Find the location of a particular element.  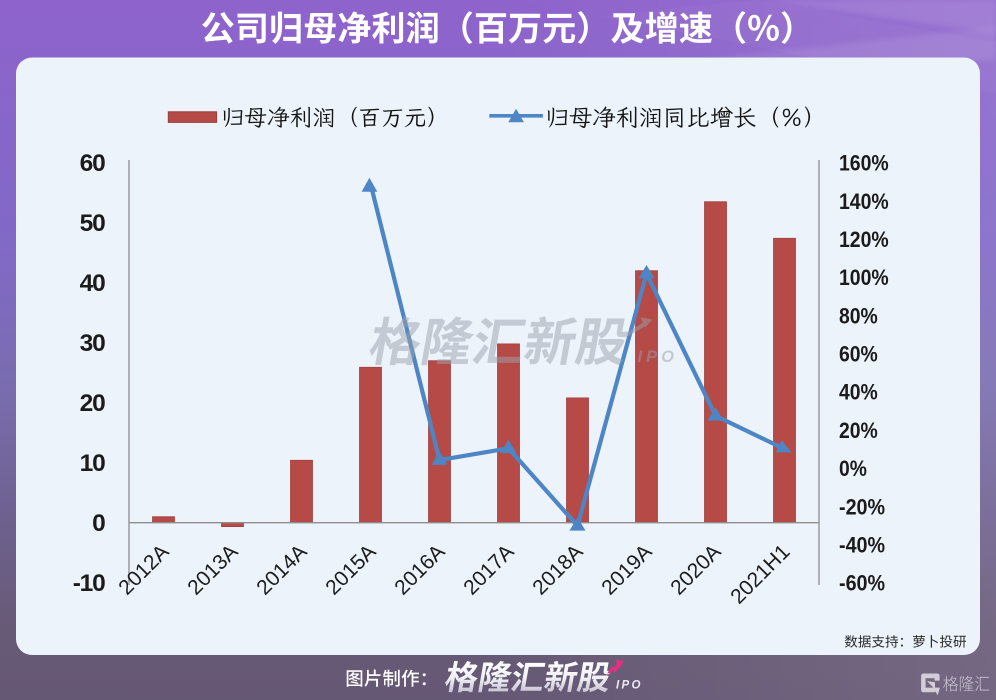

svg-text: 0 is located at coordinates (98, 523).